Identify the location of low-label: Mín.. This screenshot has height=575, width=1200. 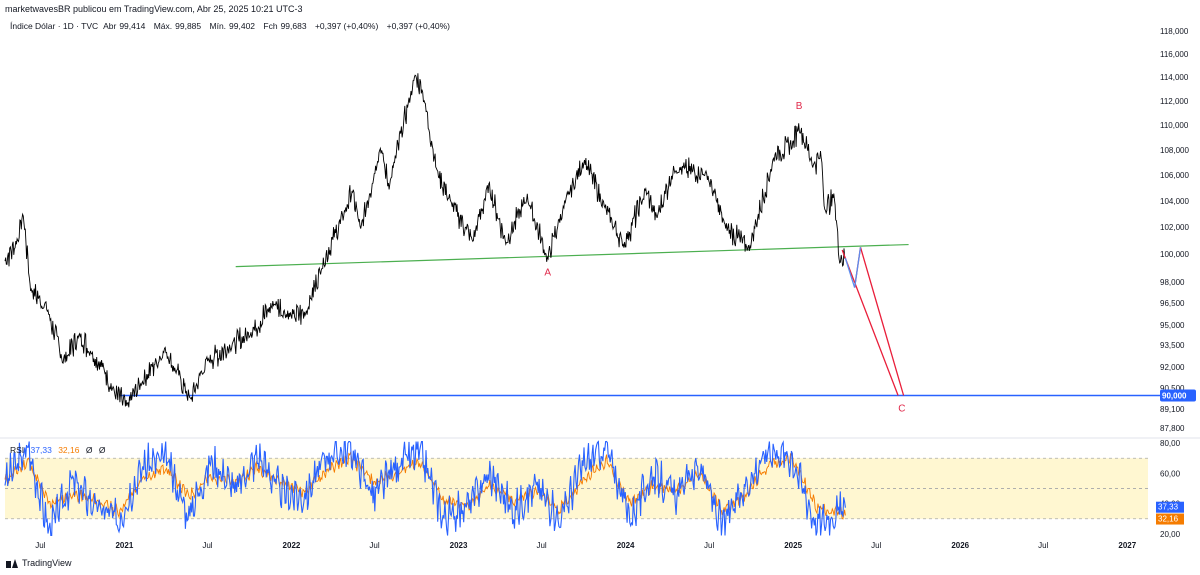
(218, 26).